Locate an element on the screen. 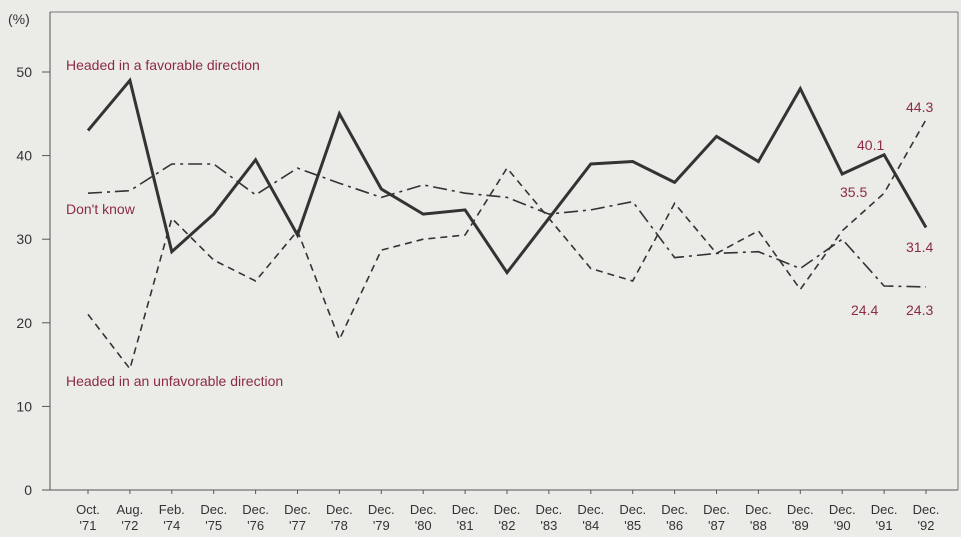  x-tick-label-year: '89 is located at coordinates (800, 525).